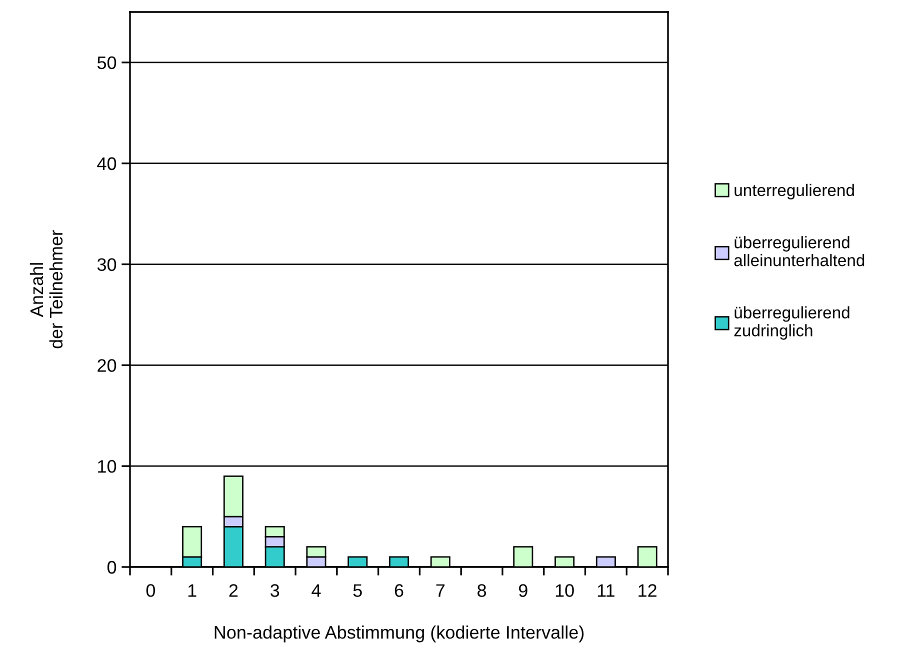 This screenshot has height=663, width=907. Describe the element at coordinates (106, 264) in the screenshot. I see `y-tick-label: 30` at that location.